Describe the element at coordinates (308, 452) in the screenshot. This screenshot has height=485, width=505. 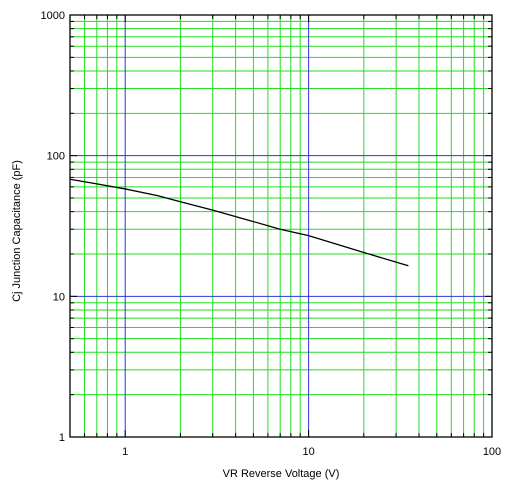
I see `x-tick-label: 10` at that location.